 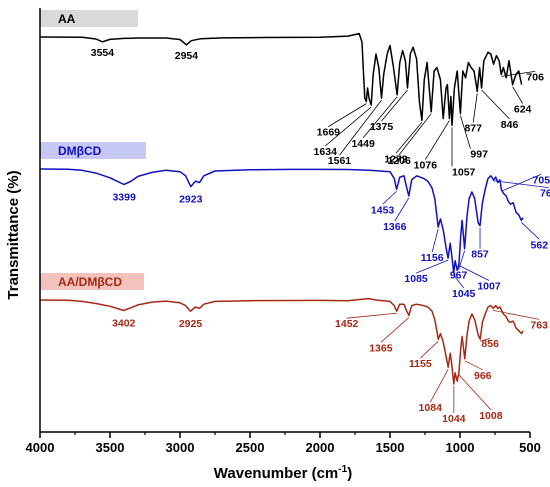 What do you see at coordinates (420, 364) in the screenshot?
I see `peak-label: 1155` at bounding box center [420, 364].